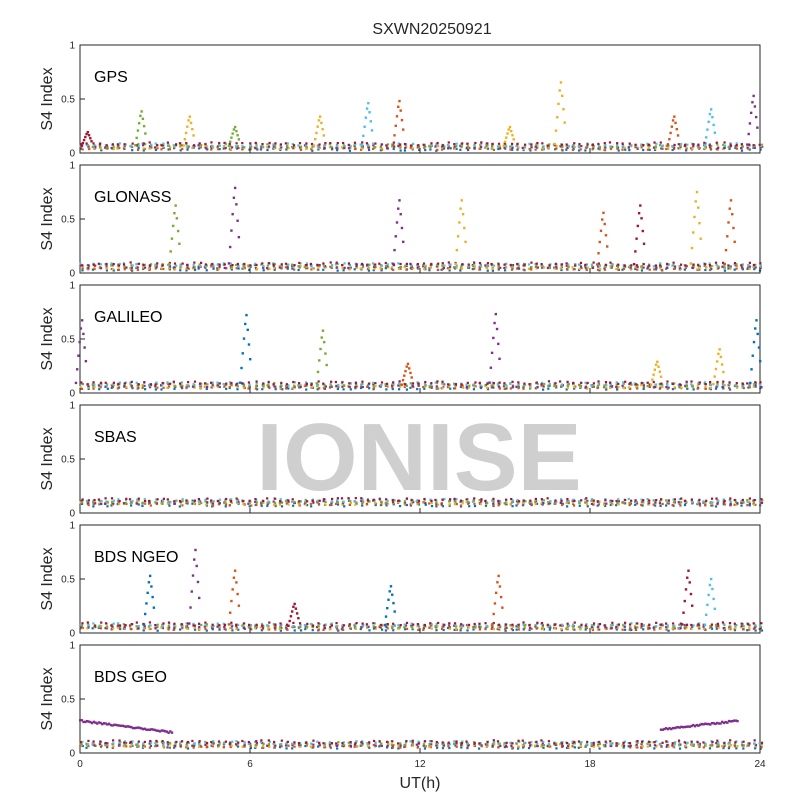 The width and height of the screenshot is (800, 800). Describe the element at coordinates (72, 514) in the screenshot. I see `y-tick-label: 0` at that location.